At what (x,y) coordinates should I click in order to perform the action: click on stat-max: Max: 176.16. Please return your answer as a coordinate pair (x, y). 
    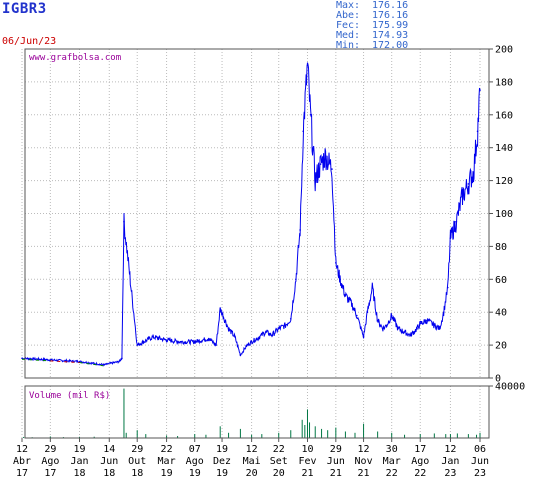
    Looking at the image, I should click on (372, 6).